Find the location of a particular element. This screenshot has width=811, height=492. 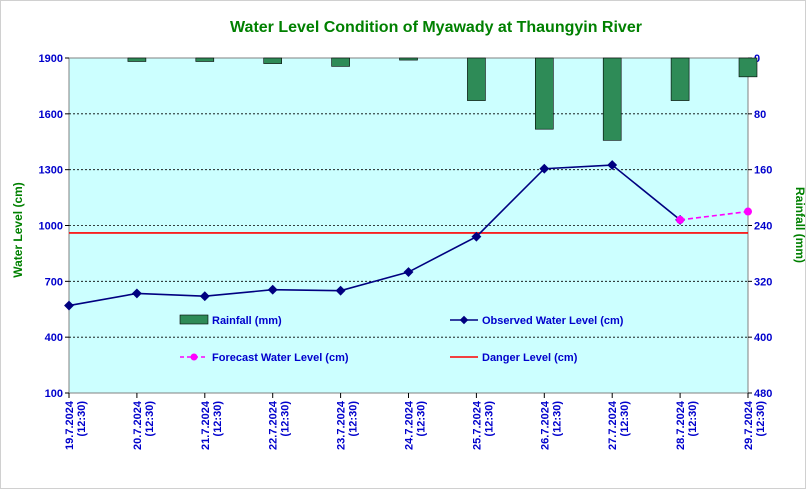

x-tick-label: 25.7.2024(12:30) is located at coordinates (483, 425).